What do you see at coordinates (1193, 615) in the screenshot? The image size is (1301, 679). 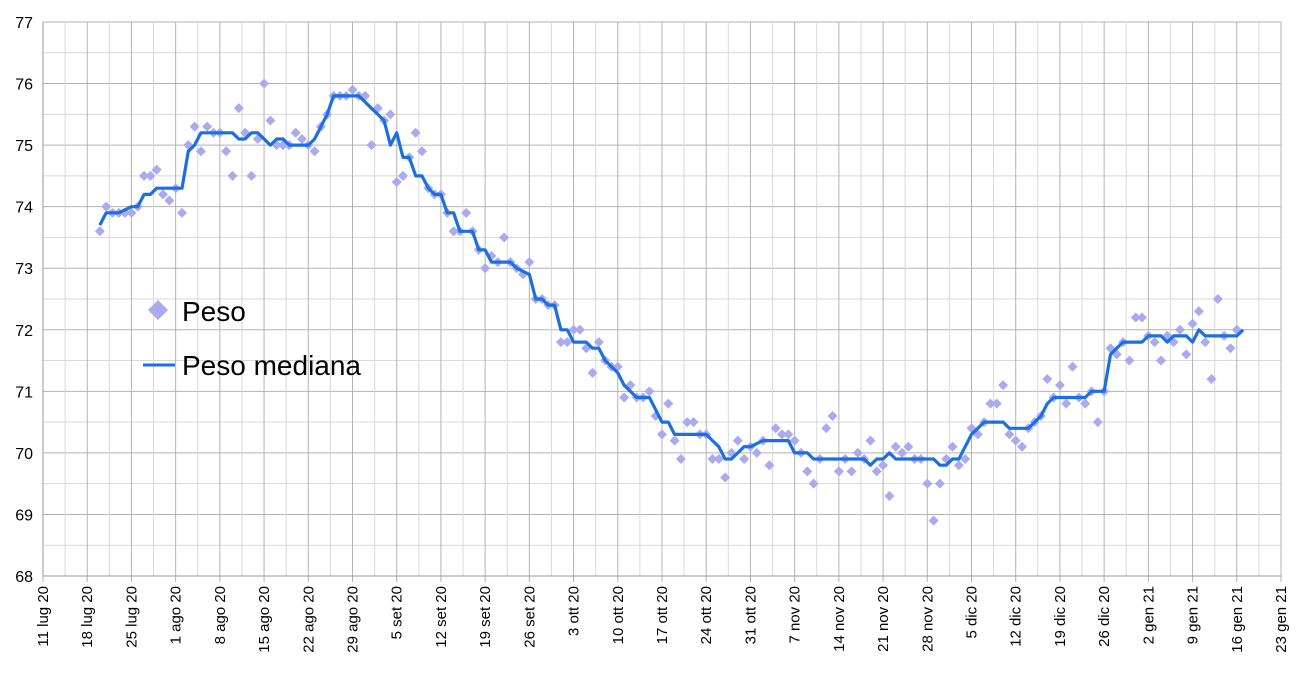 I see `x-tick-label: 9 gen 21` at bounding box center [1193, 615].